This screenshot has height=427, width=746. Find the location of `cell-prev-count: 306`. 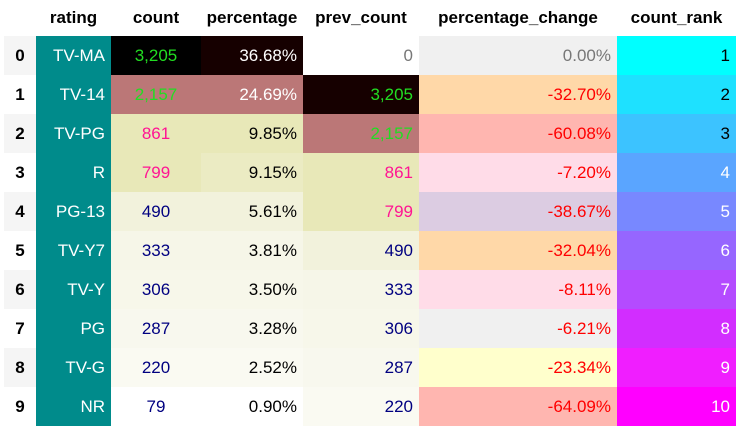

cell-prev-count: 306 is located at coordinates (361, 328).